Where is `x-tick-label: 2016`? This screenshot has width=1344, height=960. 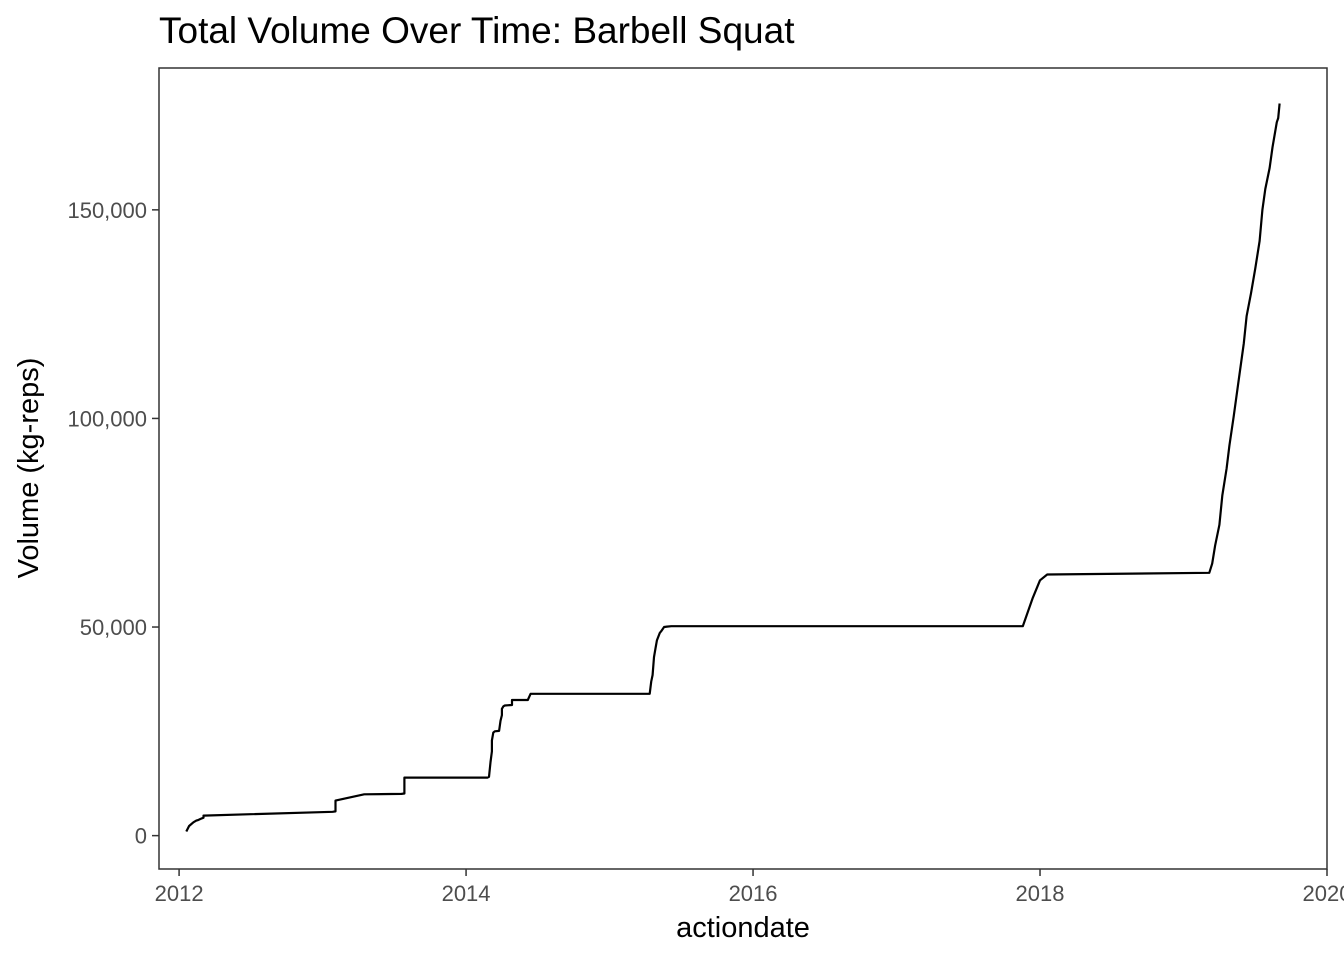 x-tick-label: 2016 is located at coordinates (753, 893).